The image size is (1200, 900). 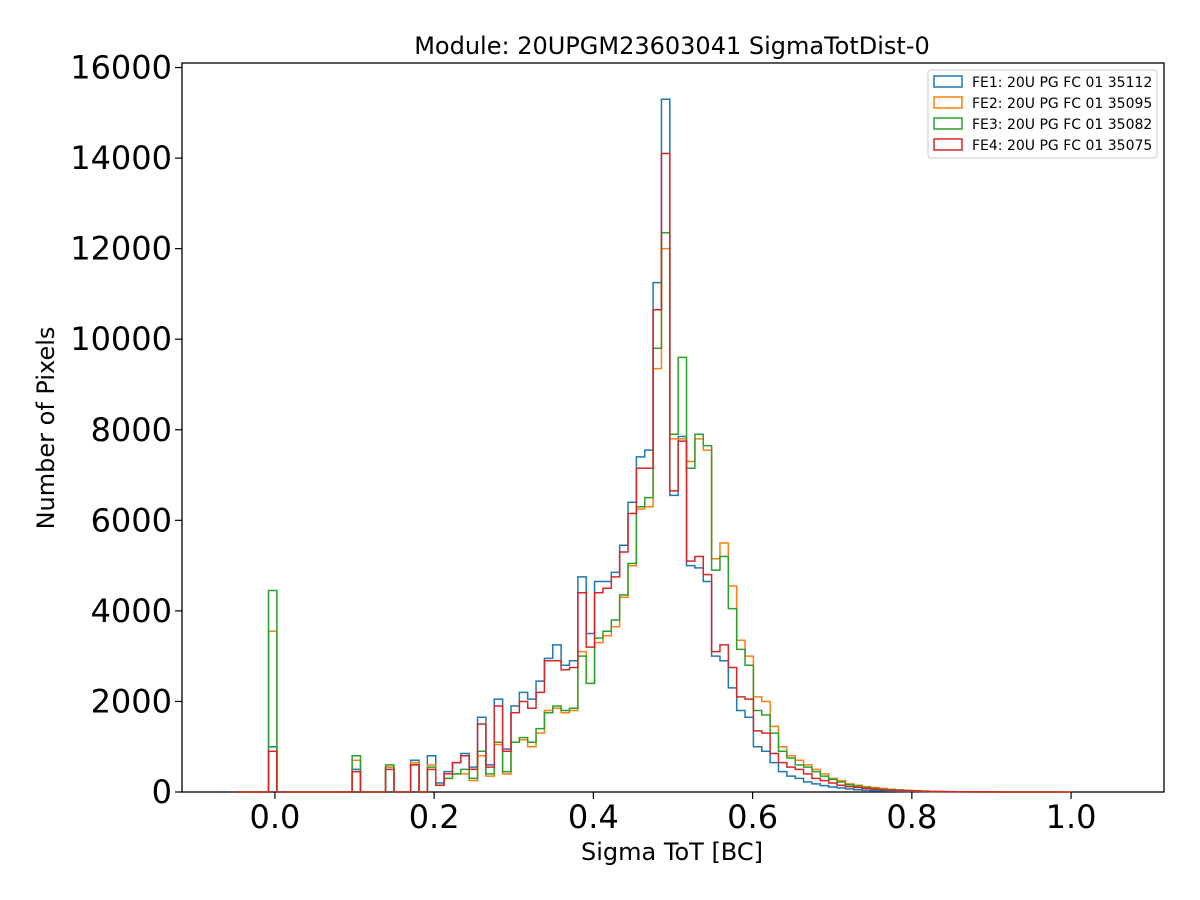 I want to click on y-tick-label: 0, so click(x=162, y=792).